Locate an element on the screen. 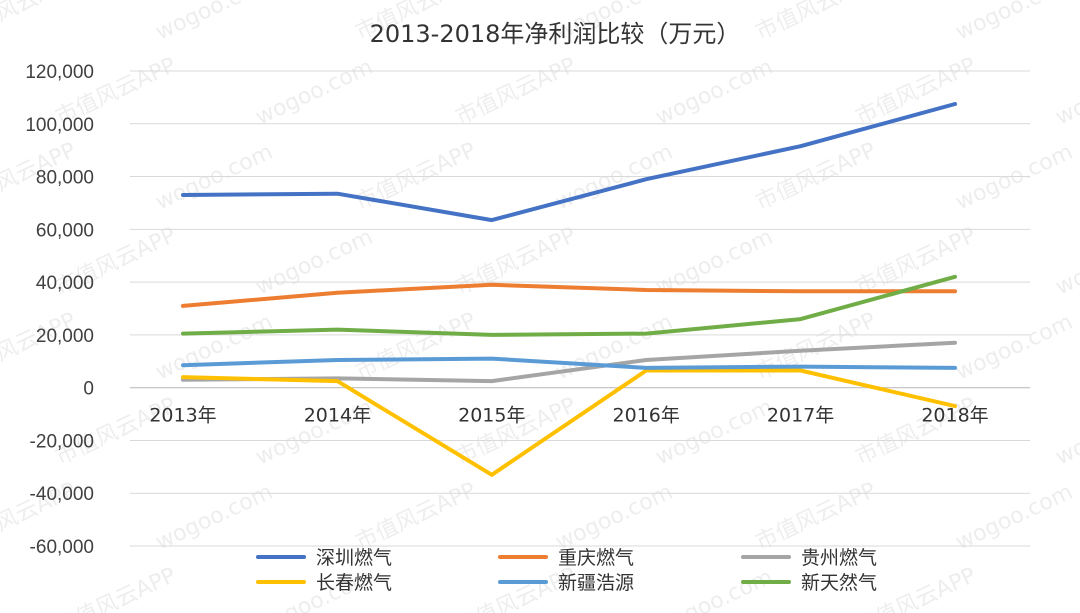  chart-title: 2013-2018年净利润比较（万元） is located at coordinates (555, 34).